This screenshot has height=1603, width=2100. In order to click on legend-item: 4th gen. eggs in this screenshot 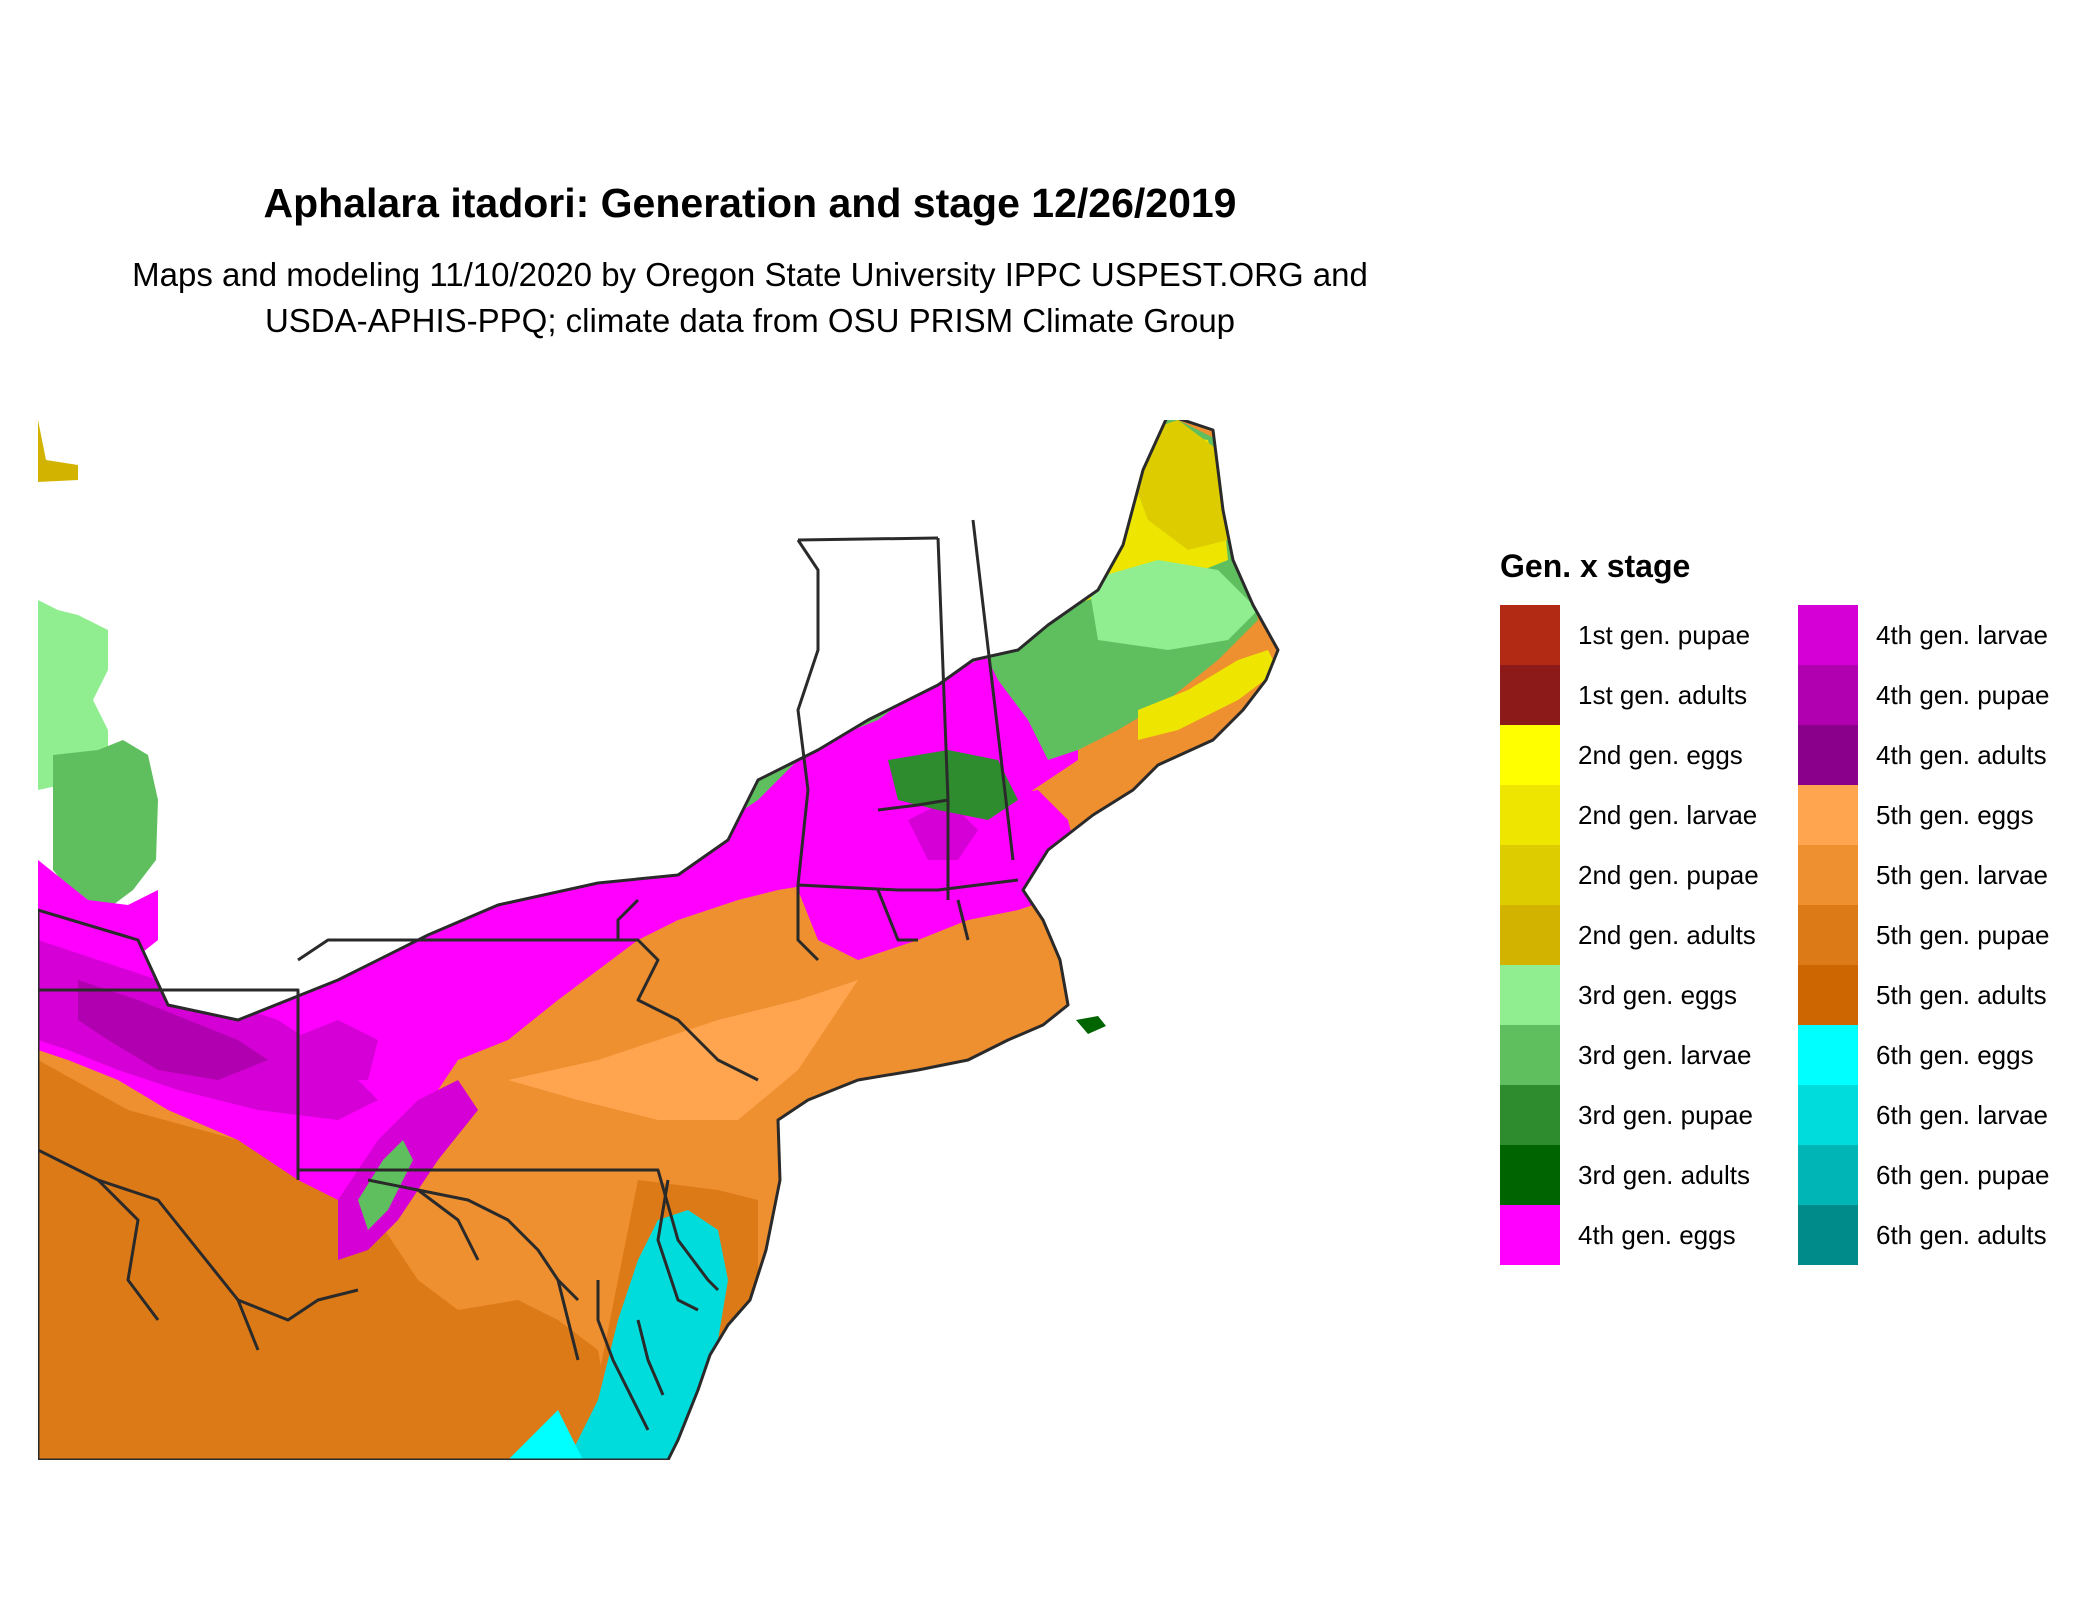, I will do `click(1641, 1235)`.